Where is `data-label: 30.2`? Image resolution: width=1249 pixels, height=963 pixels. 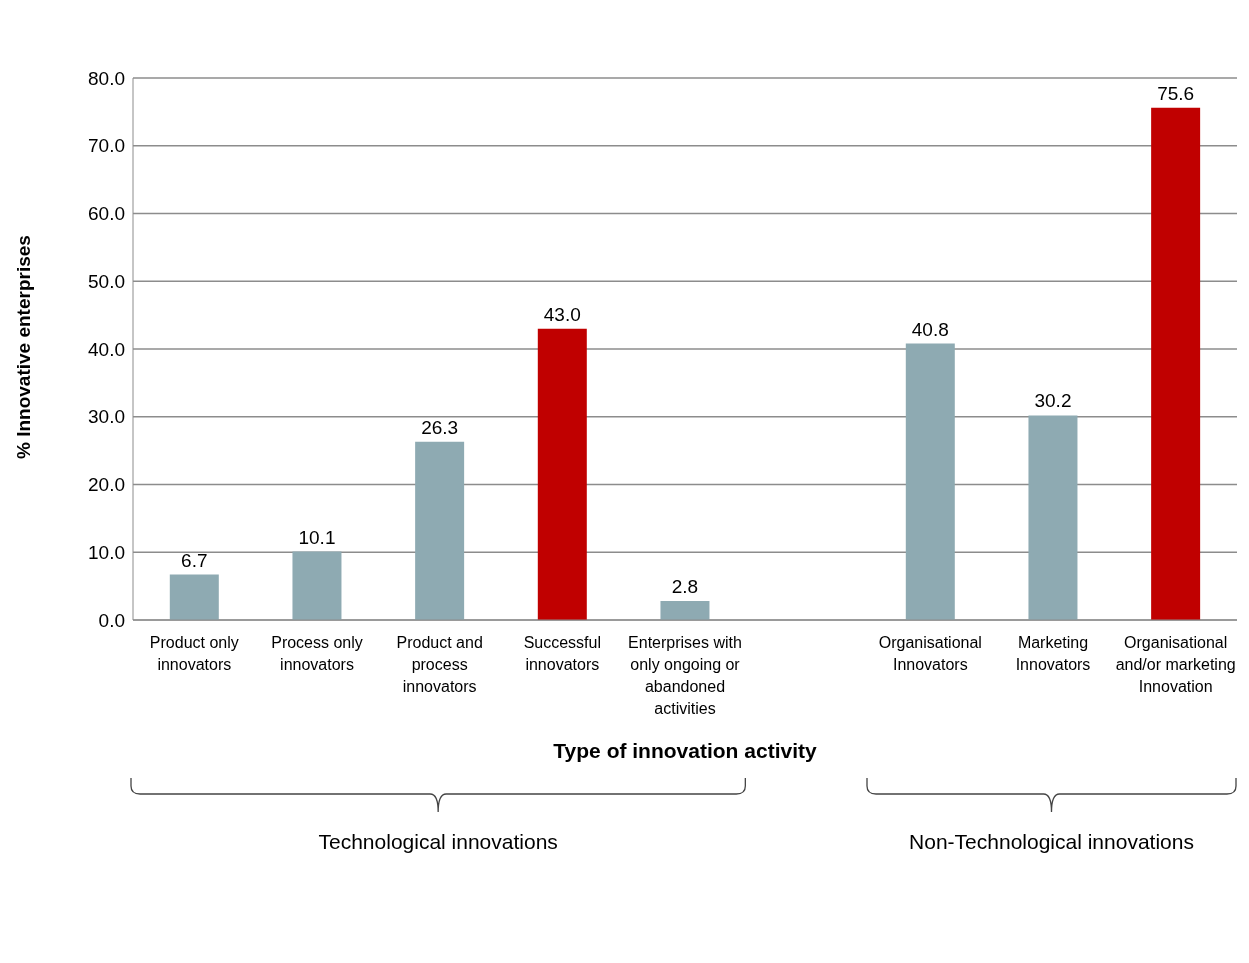
data-label: 30.2 is located at coordinates (1053, 401).